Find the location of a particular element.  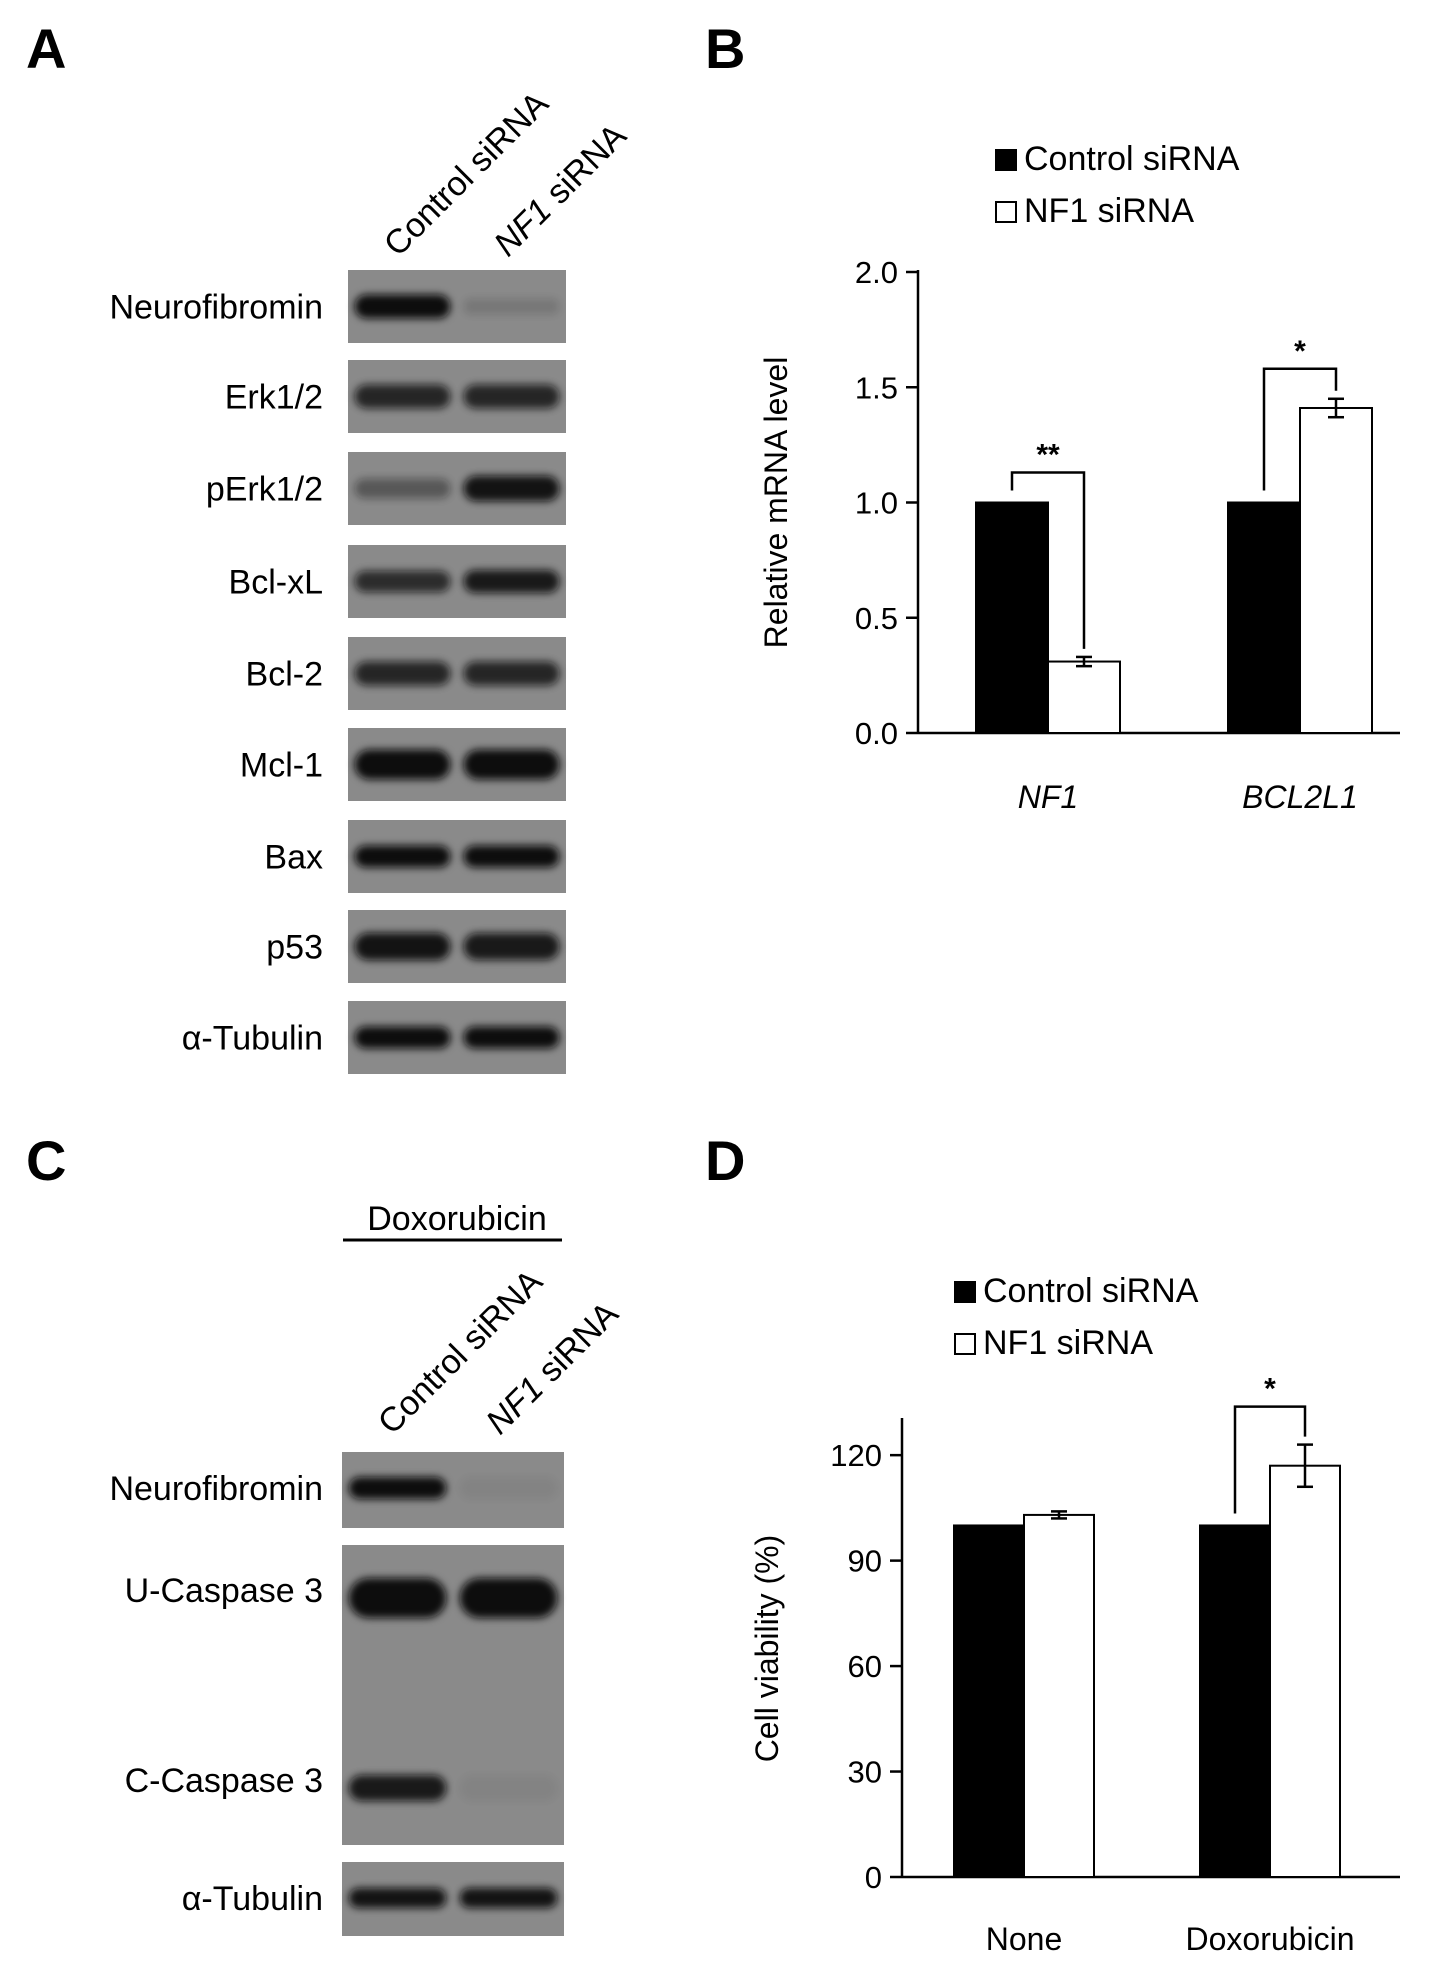

panel-letter-c: C is located at coordinates (46, 1160).